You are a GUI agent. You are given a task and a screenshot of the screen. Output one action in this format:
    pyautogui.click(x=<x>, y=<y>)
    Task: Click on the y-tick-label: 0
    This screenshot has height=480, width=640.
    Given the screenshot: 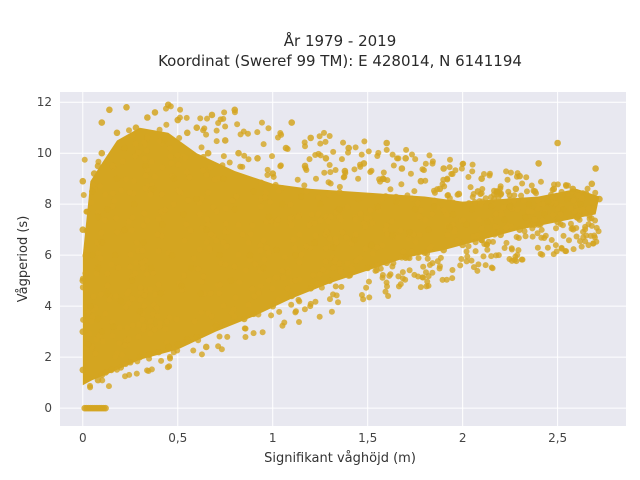 What is the action you would take?
    pyautogui.click(x=48, y=408)
    